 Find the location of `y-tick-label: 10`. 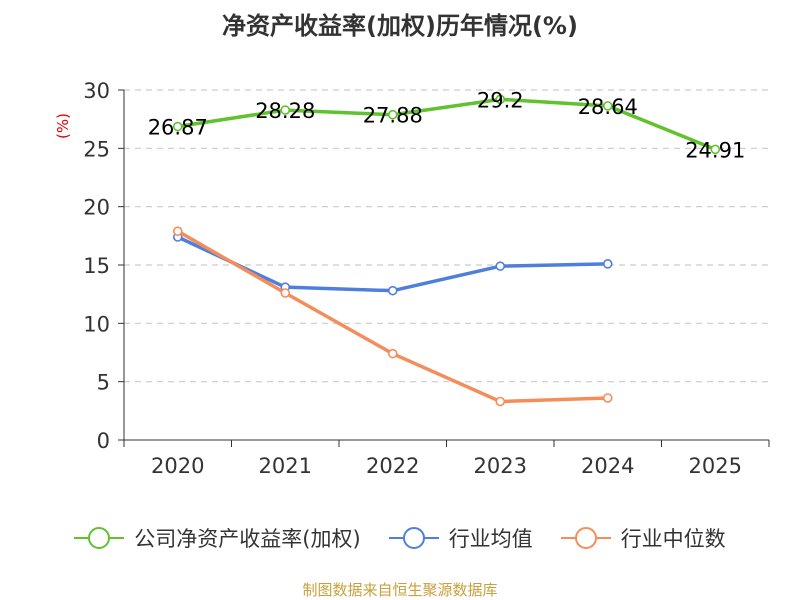

y-tick-label: 10 is located at coordinates (96, 324).